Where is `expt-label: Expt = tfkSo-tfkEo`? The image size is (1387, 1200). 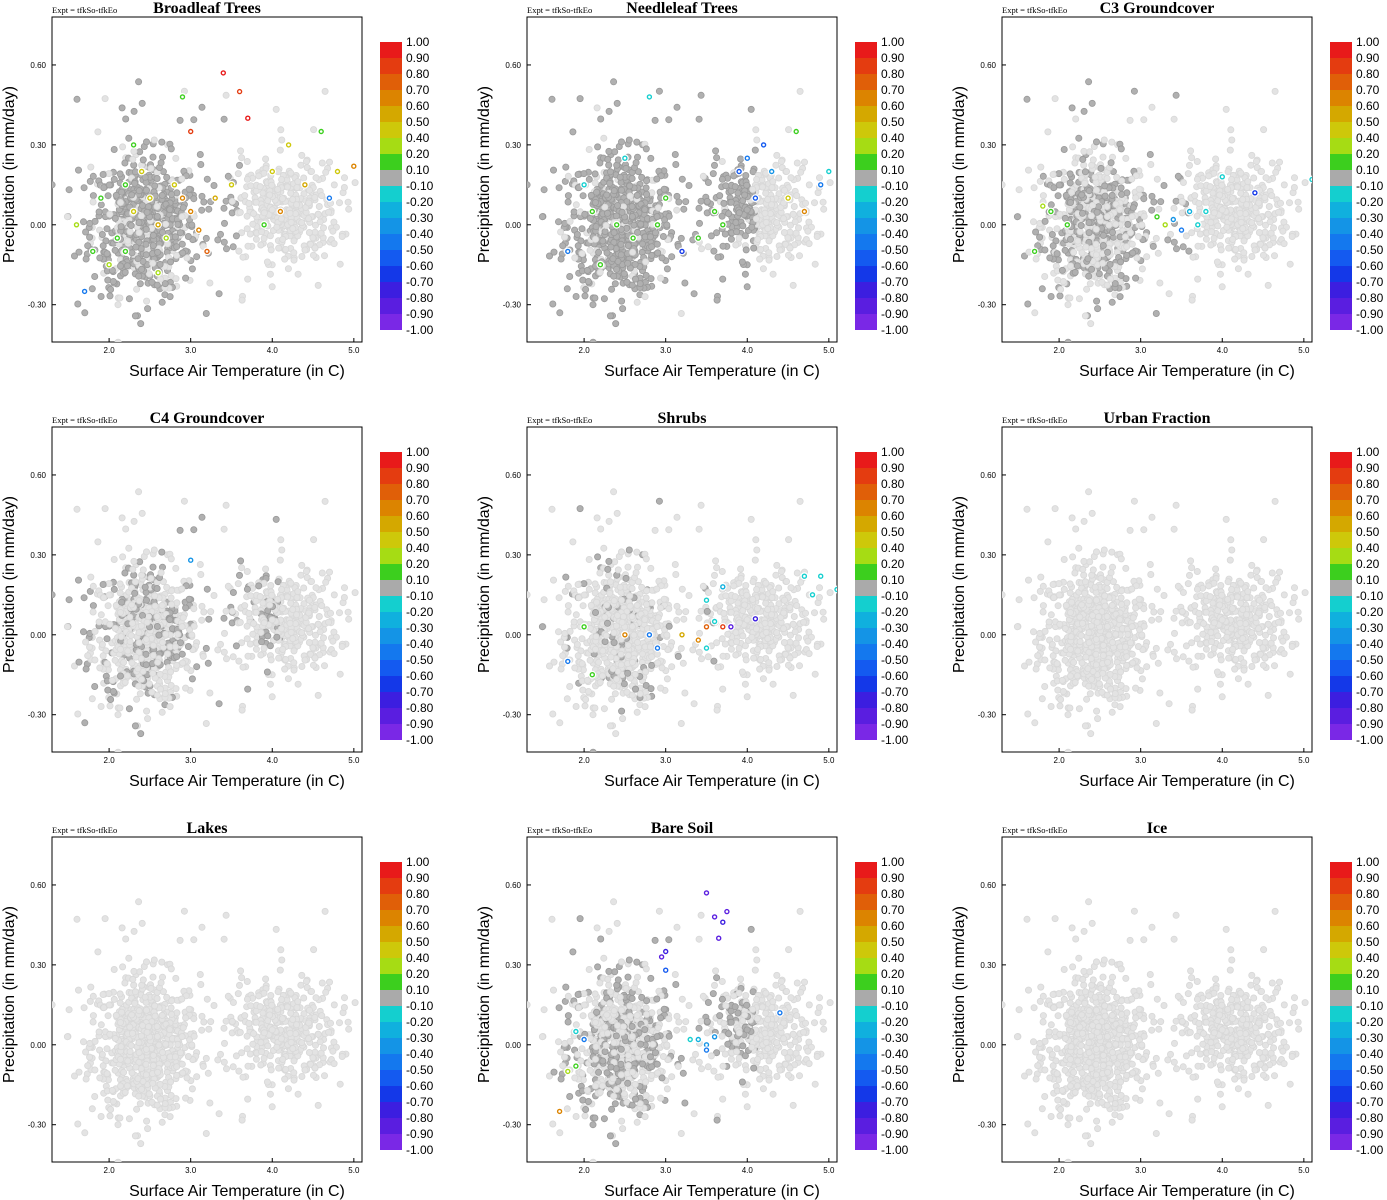
expt-label: Expt = tfkSo-tfkEo is located at coordinates (1034, 10).